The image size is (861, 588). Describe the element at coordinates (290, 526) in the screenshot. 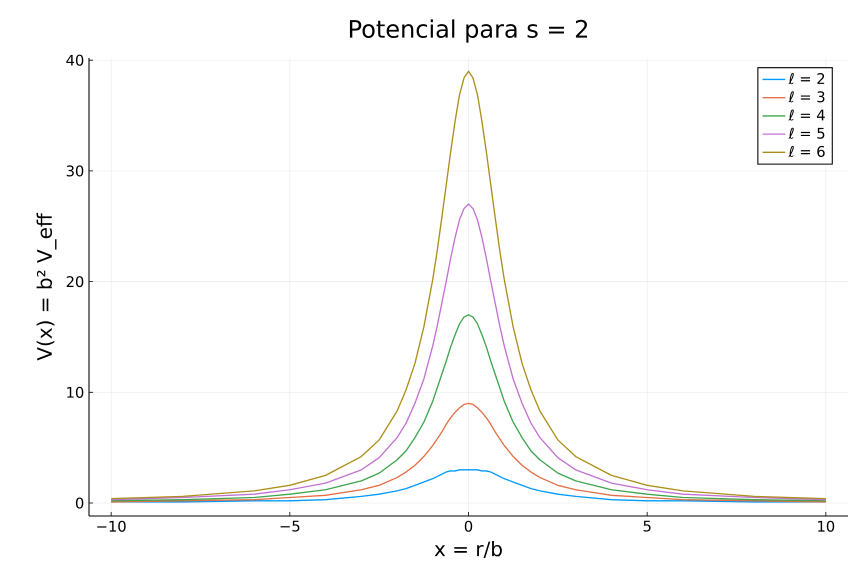

I see `x-tick-label: −5` at that location.